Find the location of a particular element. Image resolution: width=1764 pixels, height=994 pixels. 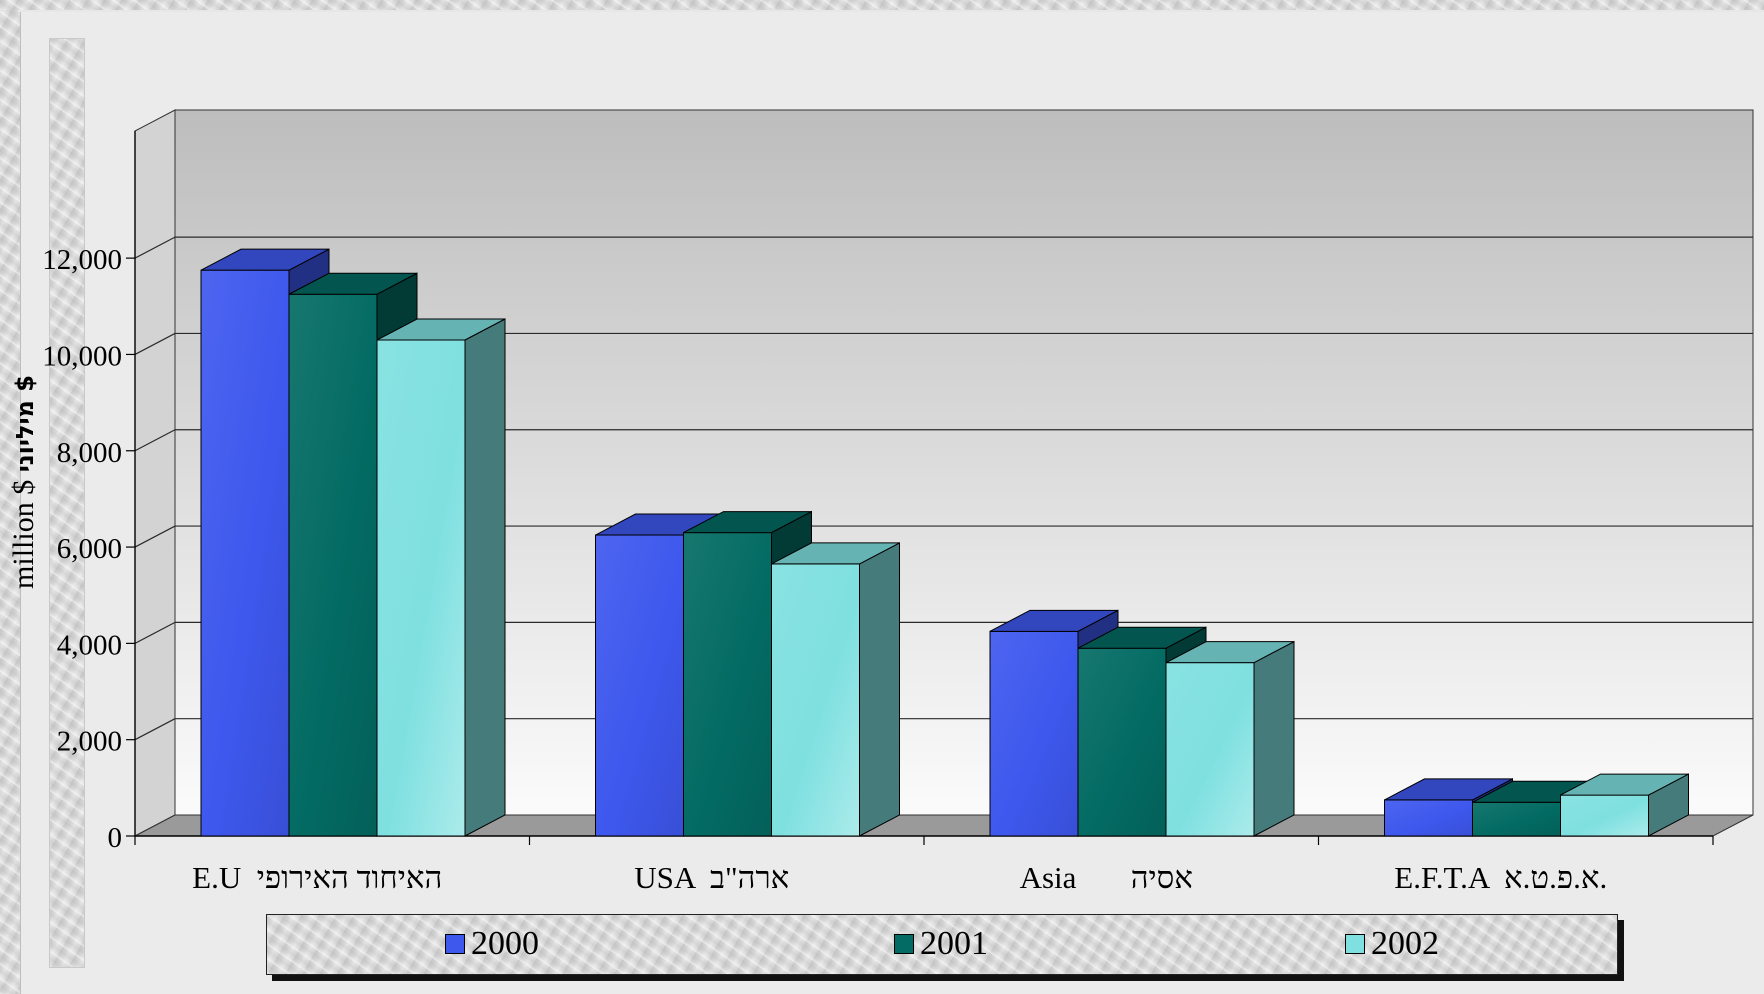

legend-item: 2000 is located at coordinates (492, 944).